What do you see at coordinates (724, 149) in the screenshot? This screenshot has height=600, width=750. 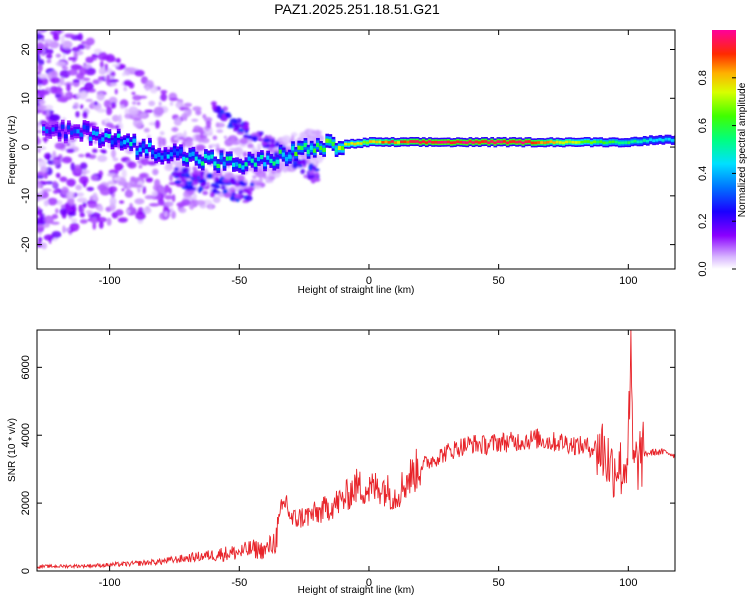 I see `colorbar-gradient` at bounding box center [724, 149].